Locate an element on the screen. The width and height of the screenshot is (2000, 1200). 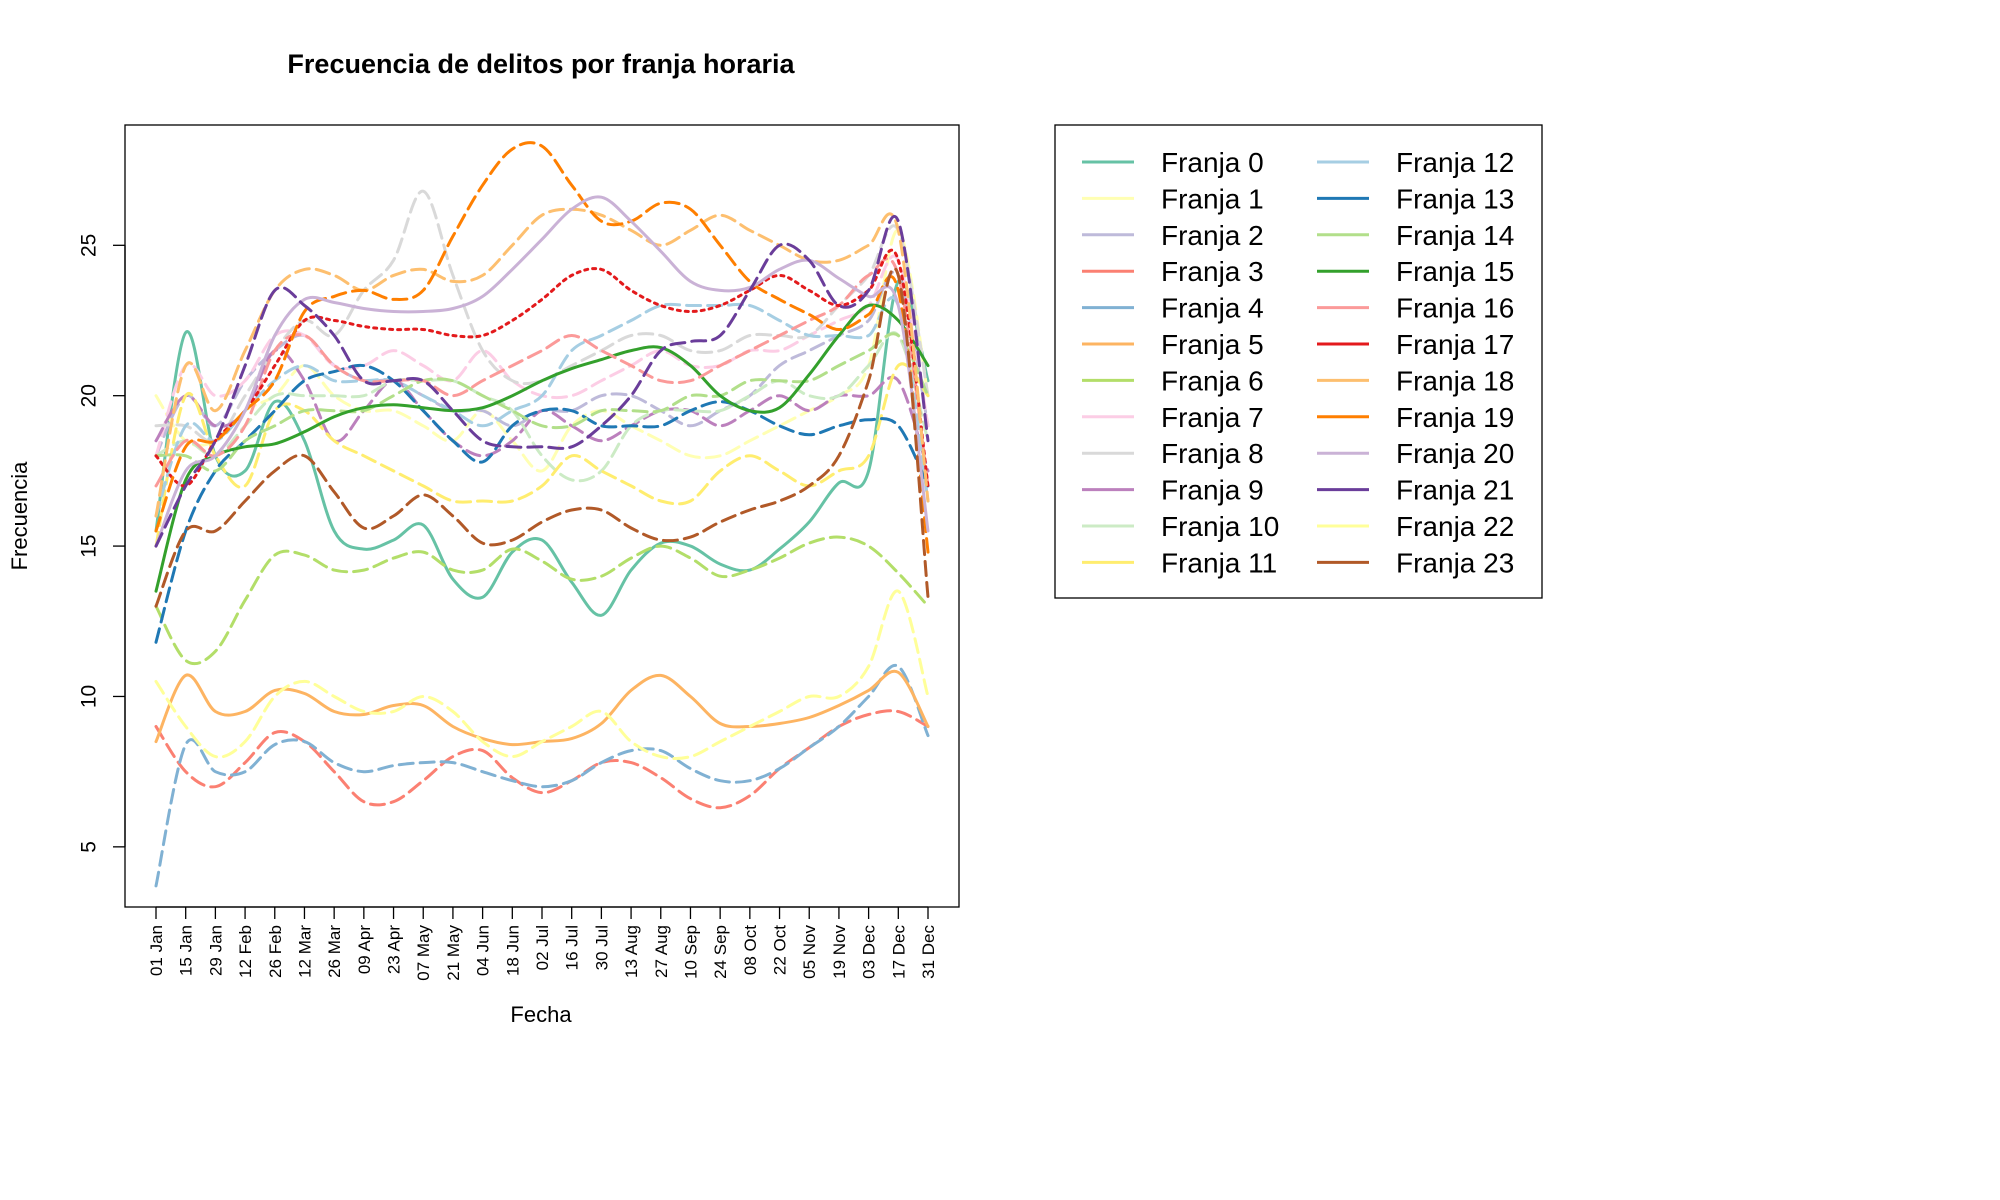
legend-item: Franja 1 is located at coordinates (1173, 198).